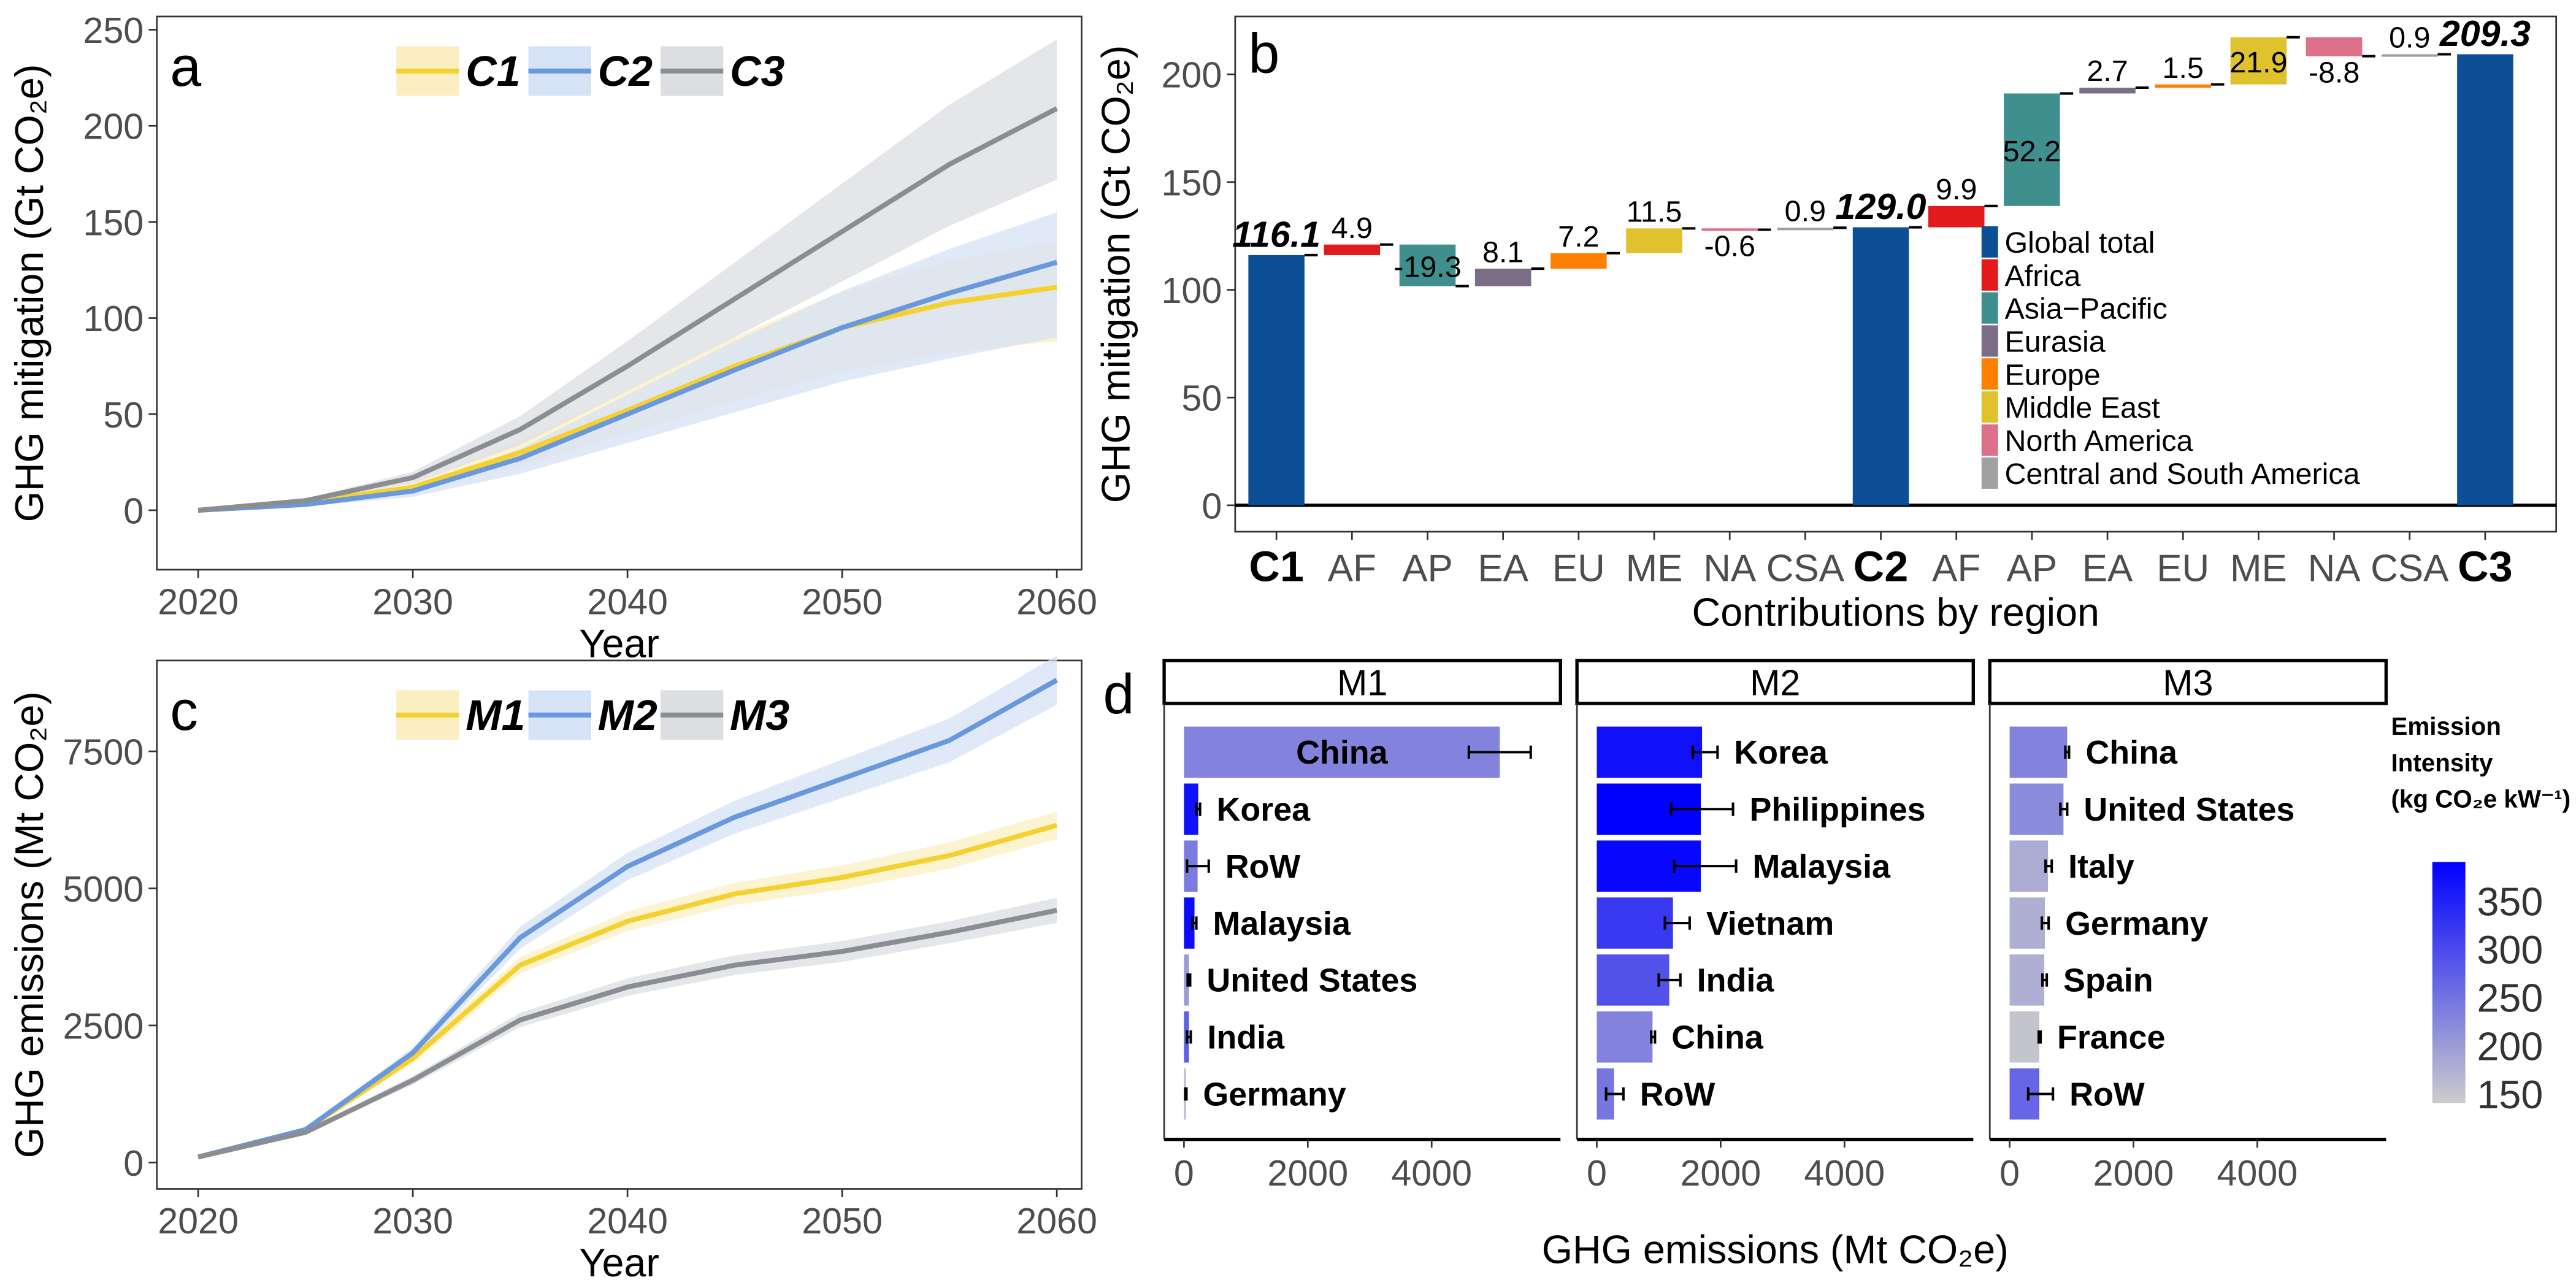 This screenshot has width=2576, height=1288. I want to click on colorbar-tick-label: 150, so click(2510, 1095).